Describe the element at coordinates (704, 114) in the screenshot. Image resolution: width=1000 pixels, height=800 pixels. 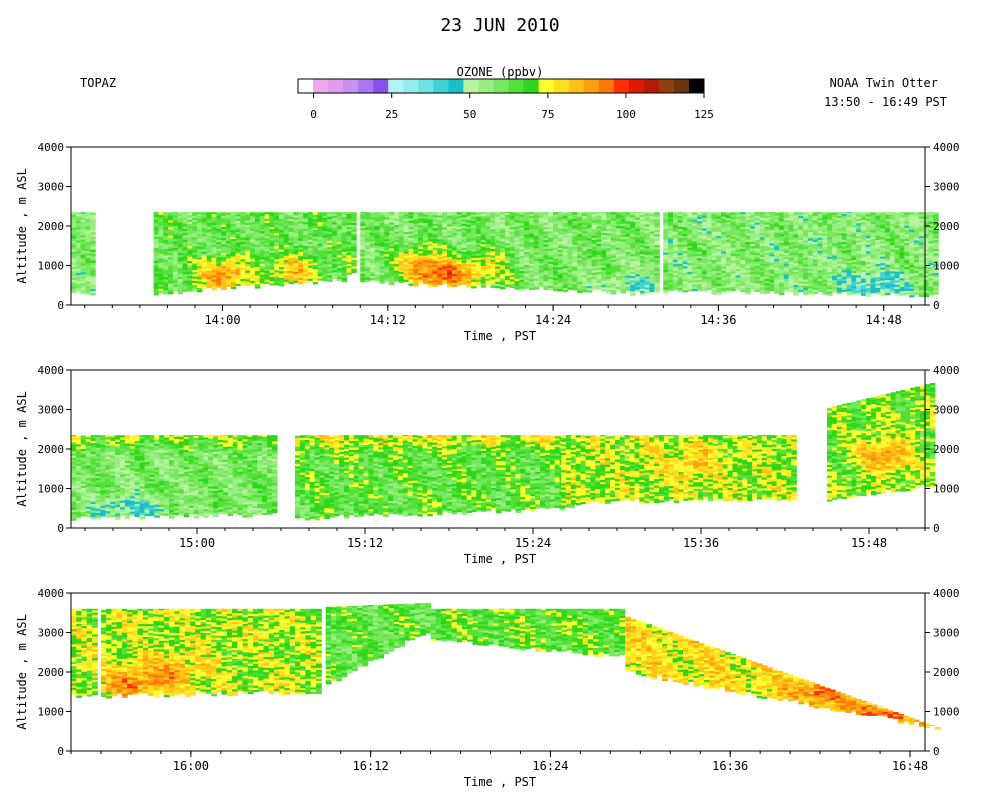
I see `colorbar-tick-label: 125` at that location.